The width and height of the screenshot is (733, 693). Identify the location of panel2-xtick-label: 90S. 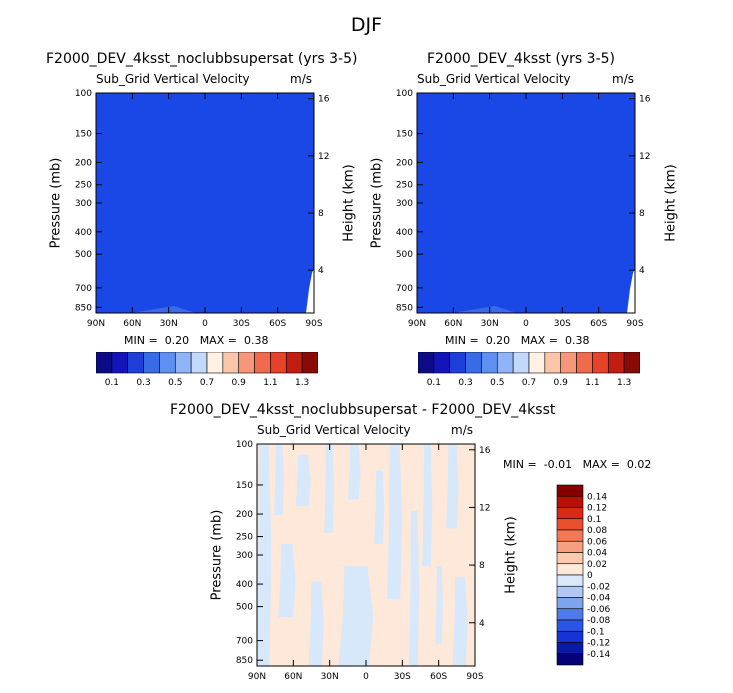
(634, 324).